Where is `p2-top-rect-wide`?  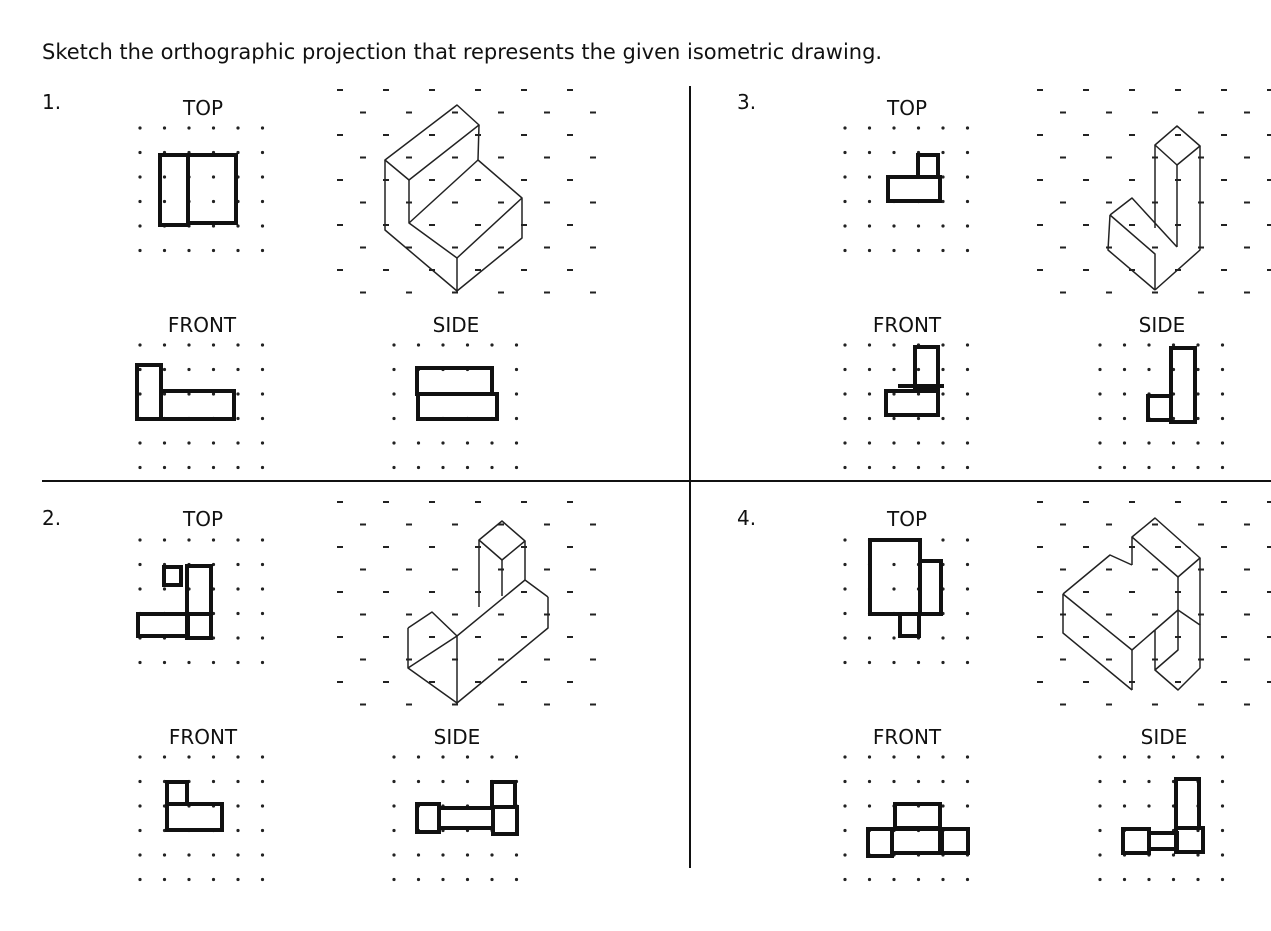
p2-top-rect-wide is located at coordinates (163, 625).